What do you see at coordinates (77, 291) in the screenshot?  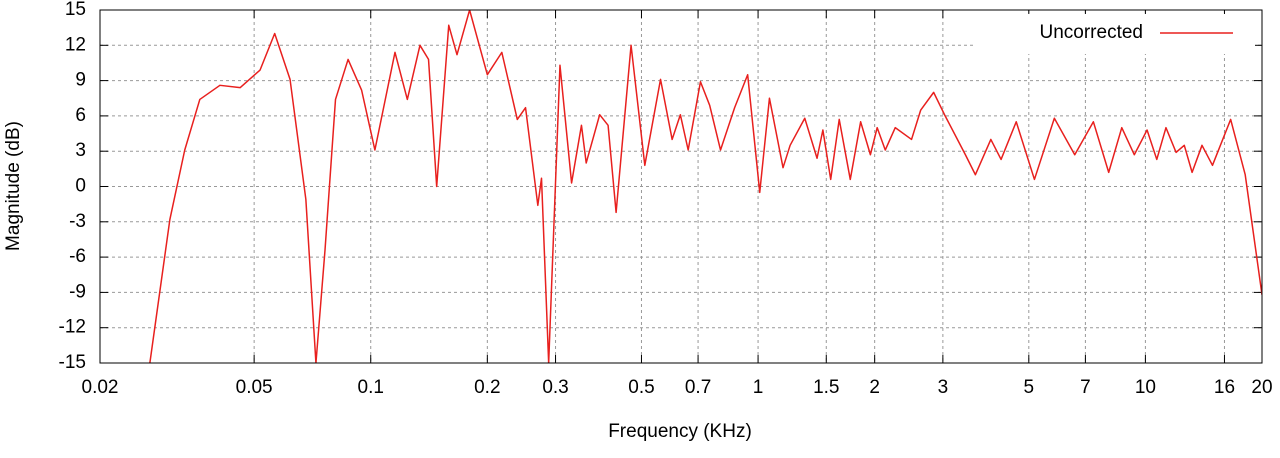 I see `y-tick-label: -9` at bounding box center [77, 291].